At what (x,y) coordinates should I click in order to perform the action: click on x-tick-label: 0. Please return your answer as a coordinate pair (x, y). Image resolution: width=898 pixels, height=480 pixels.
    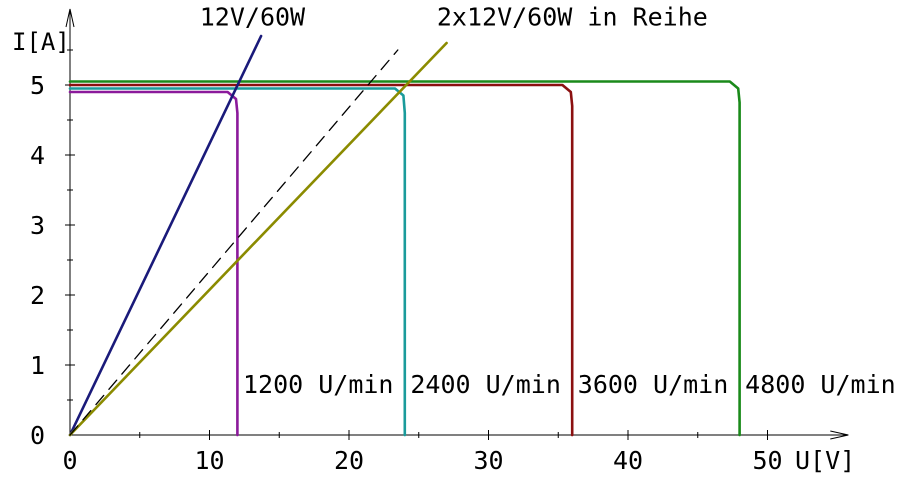
    Looking at the image, I should click on (69, 460).